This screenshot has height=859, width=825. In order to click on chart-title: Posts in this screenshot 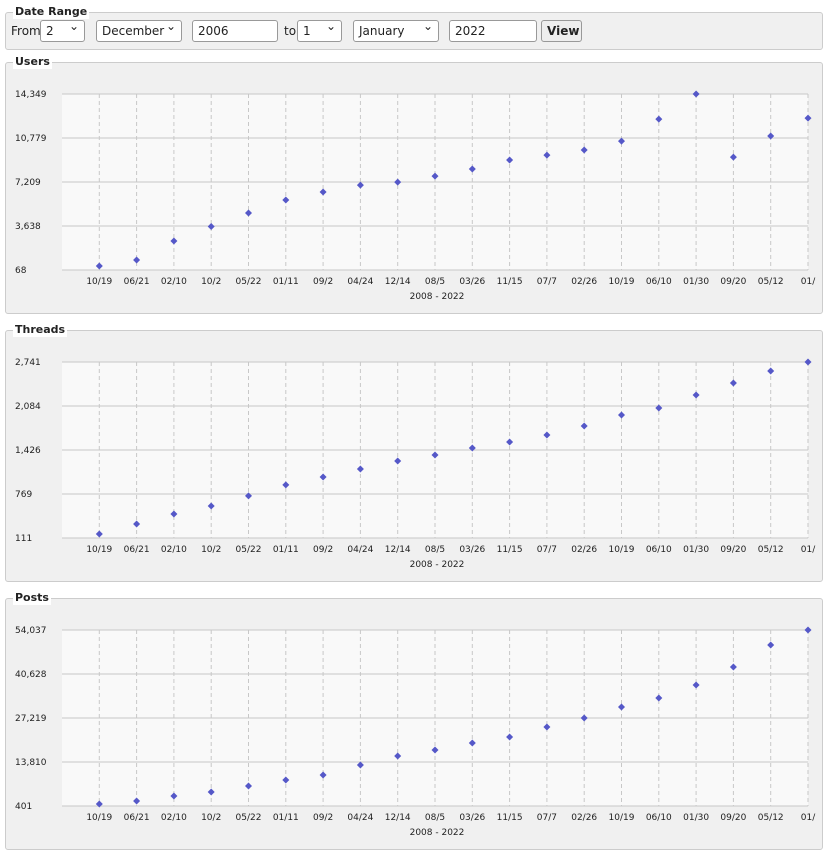, I will do `click(32, 598)`.